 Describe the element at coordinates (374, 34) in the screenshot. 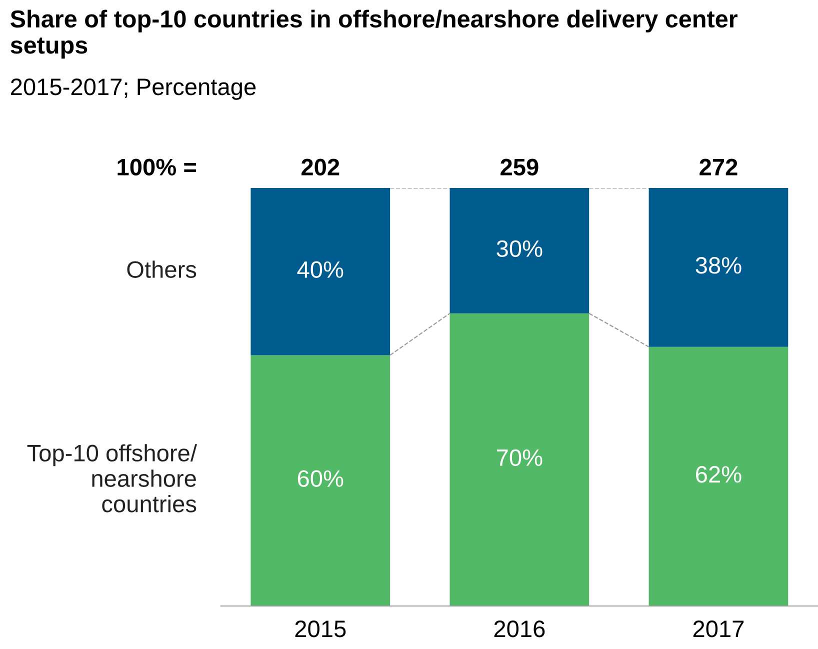

I see `chart-title: Share of top-10 countries in offshore/nearshore delivery center setups` at that location.